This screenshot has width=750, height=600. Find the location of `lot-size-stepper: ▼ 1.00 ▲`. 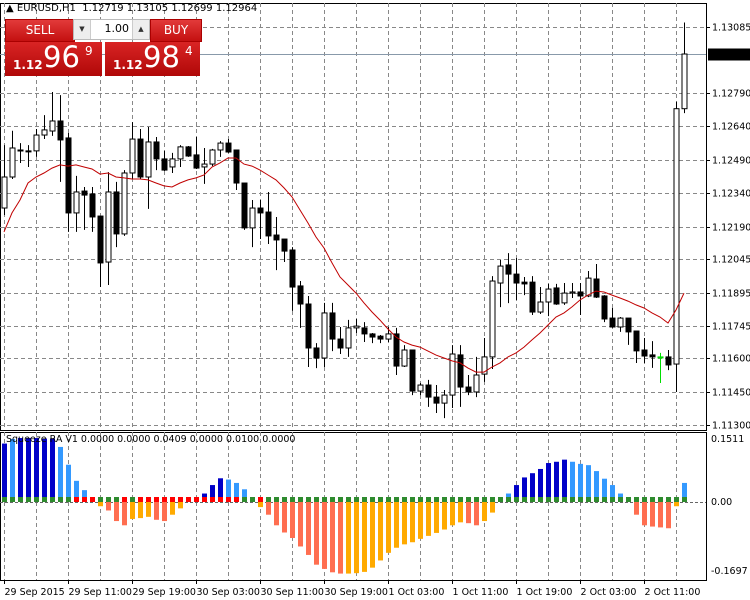

lot-size-stepper: ▼ 1.00 ▲ is located at coordinates (111, 29).